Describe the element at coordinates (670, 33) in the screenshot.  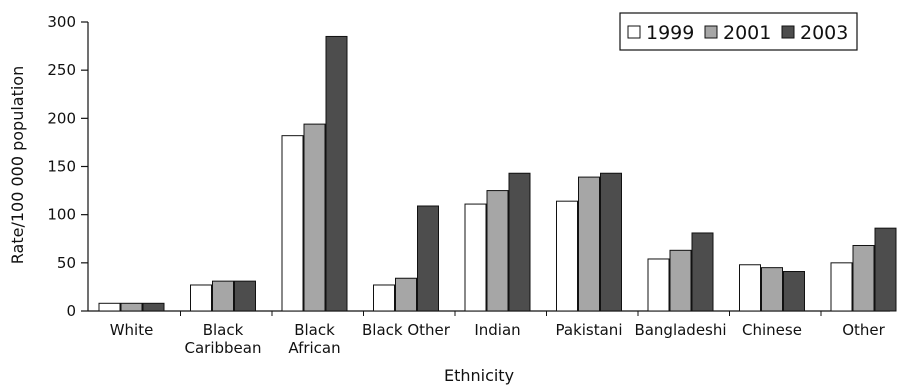
I see `legend-label-1999: 1999` at that location.